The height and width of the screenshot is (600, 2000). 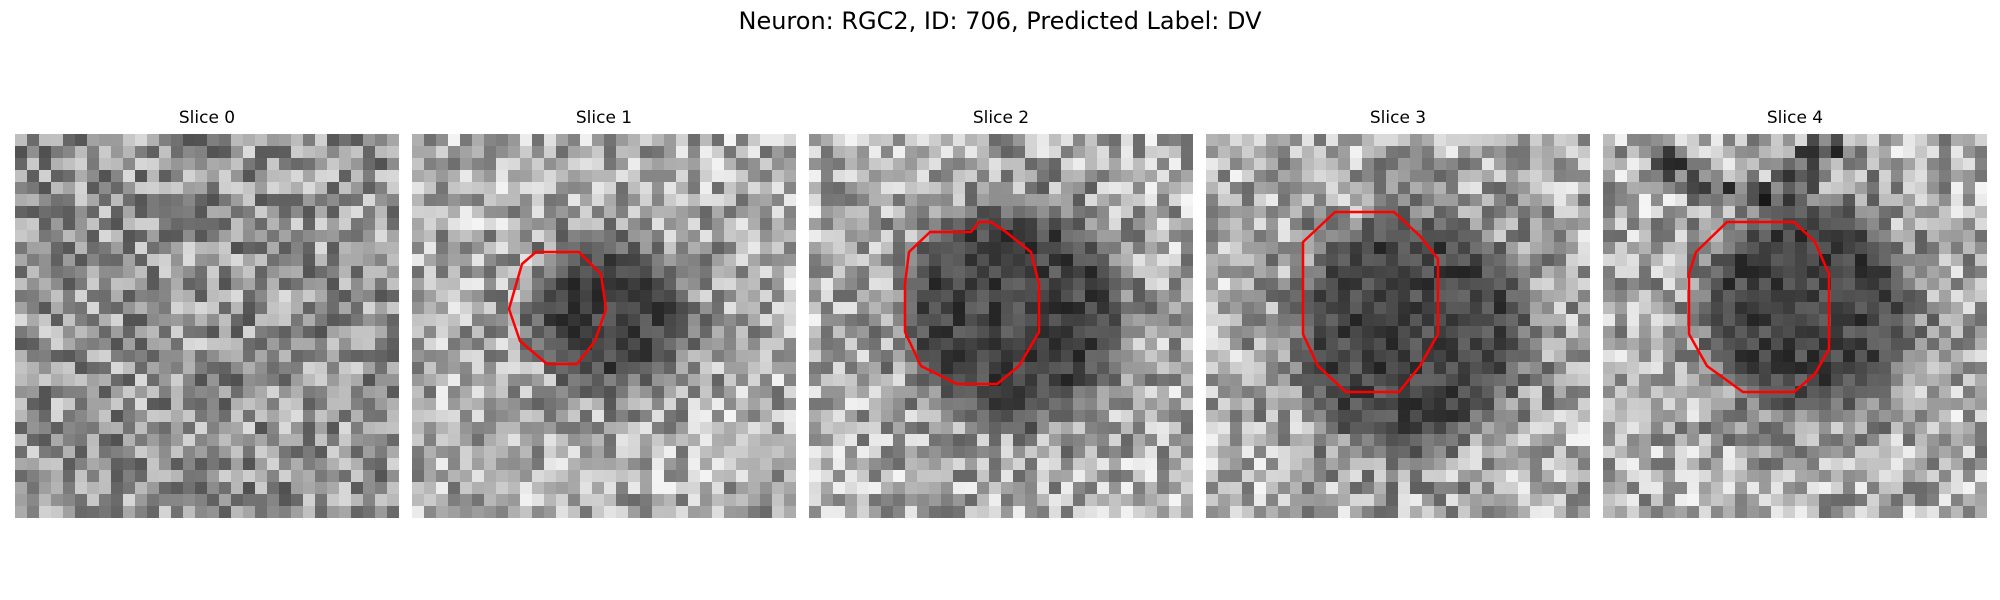 I want to click on slice-title: Slice 1, so click(x=604, y=118).